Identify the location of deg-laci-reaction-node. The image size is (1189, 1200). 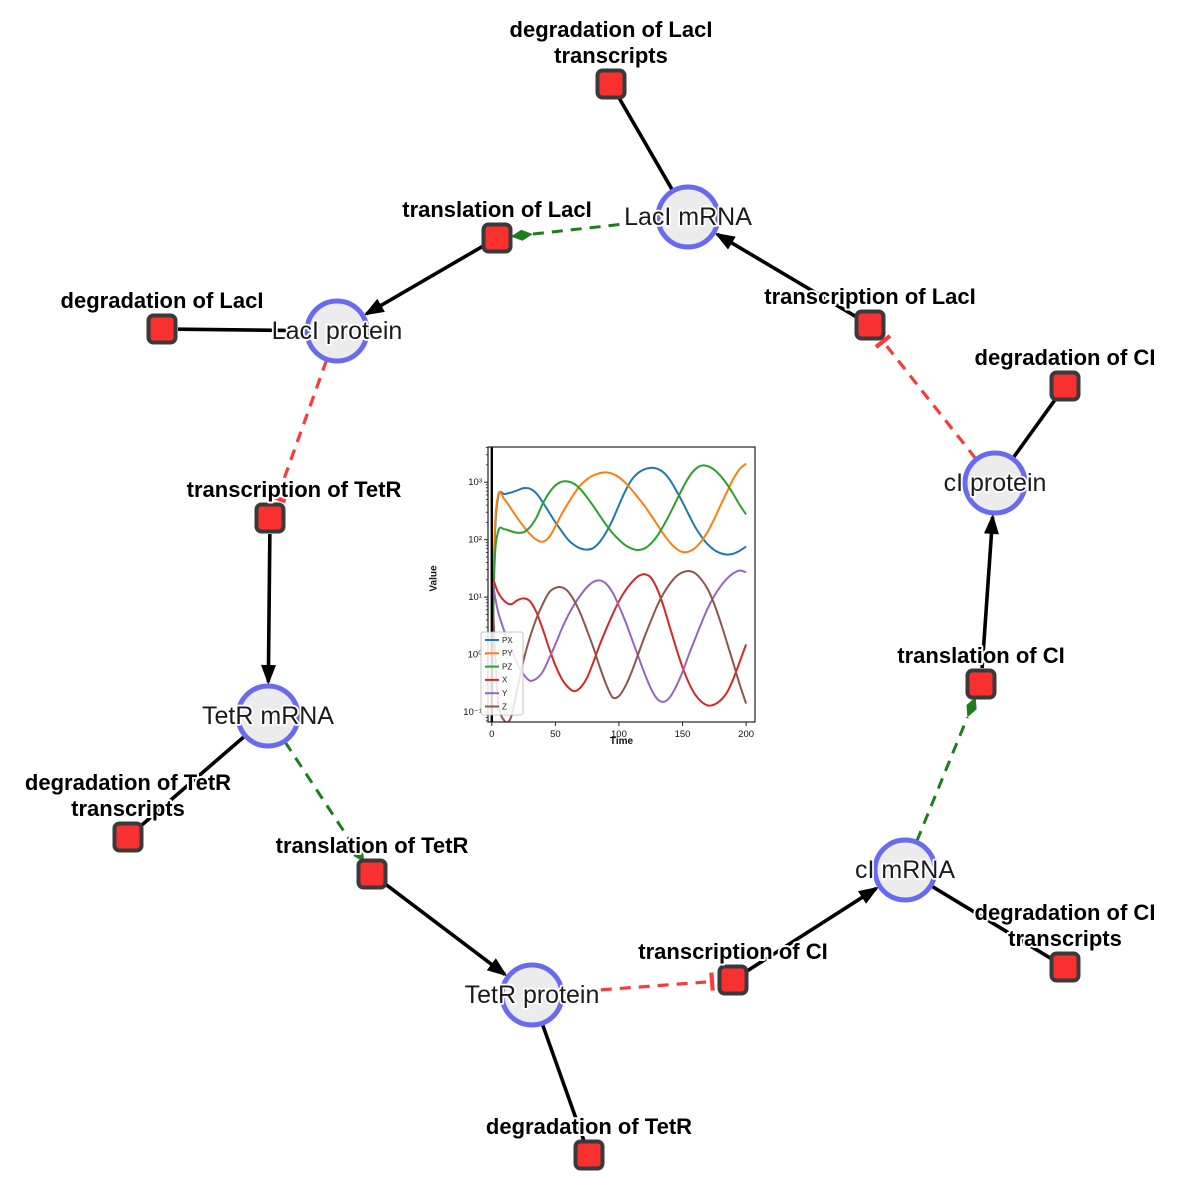
(162, 329).